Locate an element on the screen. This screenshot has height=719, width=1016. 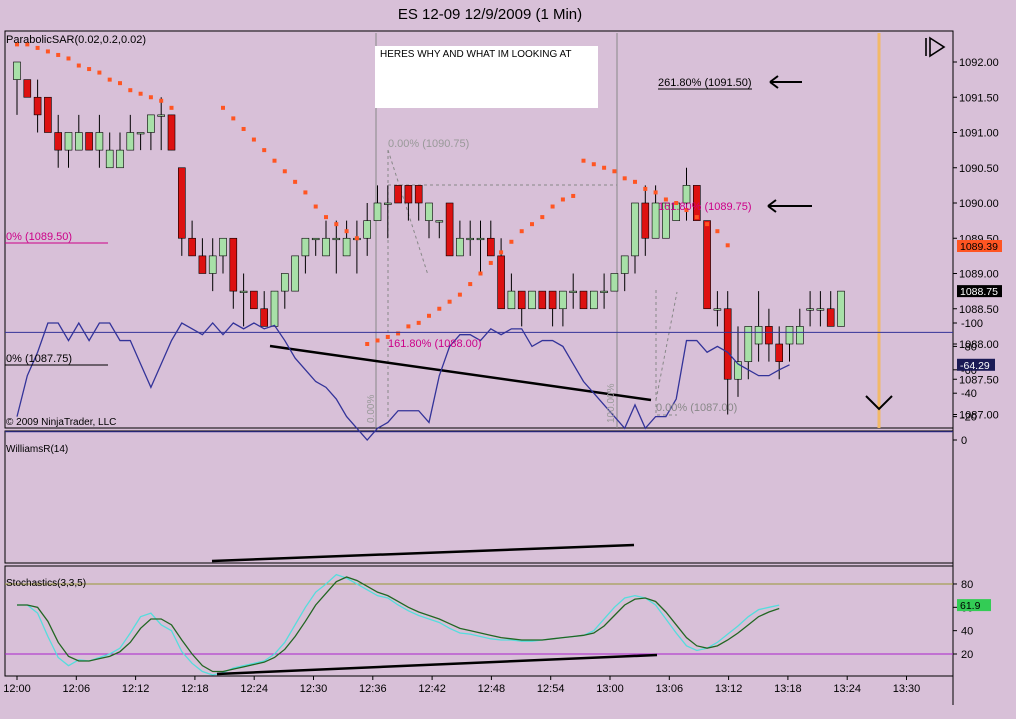
chevron-down-icon is located at coordinates (879, 403).